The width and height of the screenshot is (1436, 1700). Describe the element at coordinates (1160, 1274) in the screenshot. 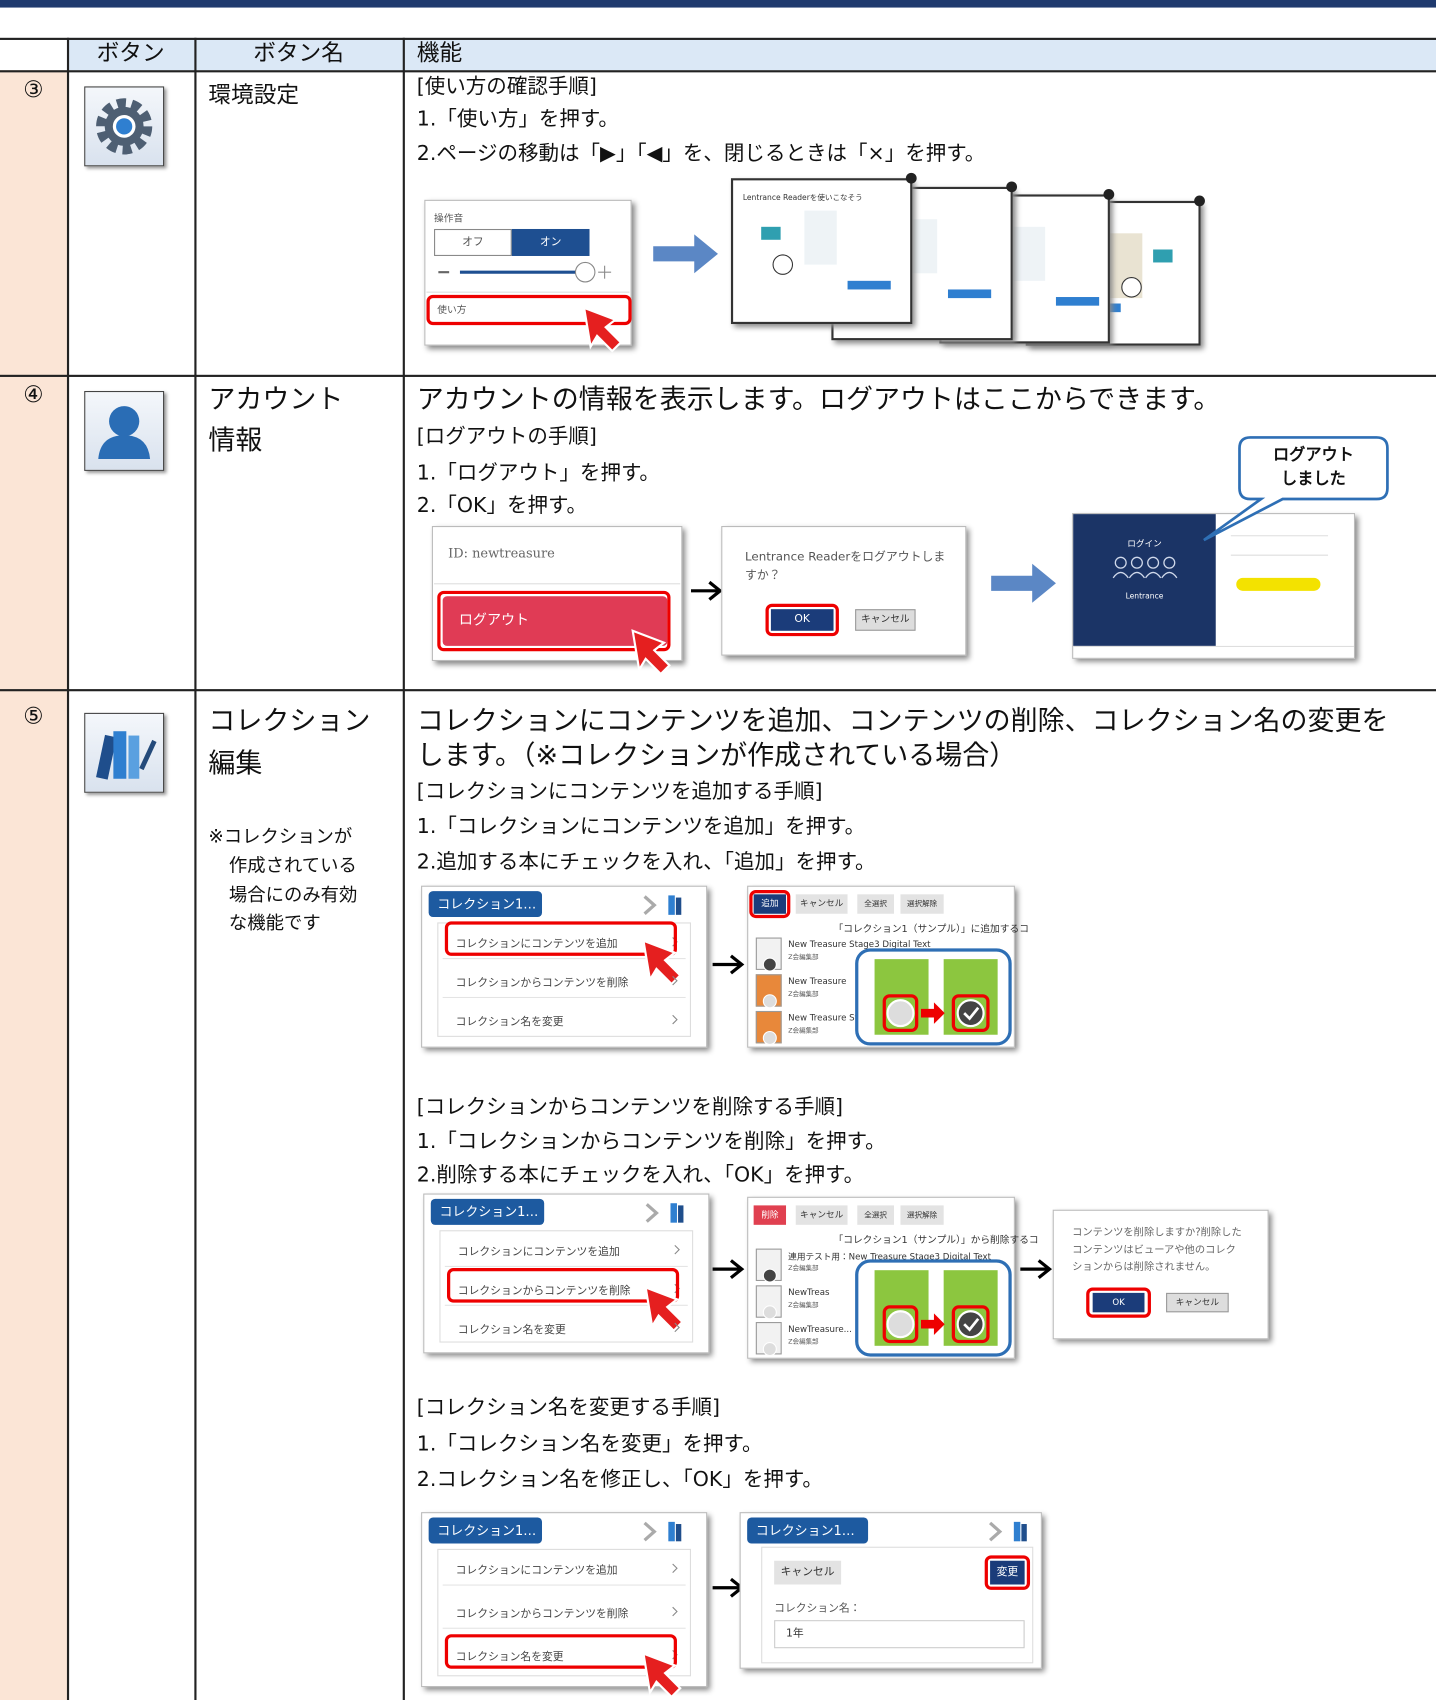

I see `delete-dialog` at that location.